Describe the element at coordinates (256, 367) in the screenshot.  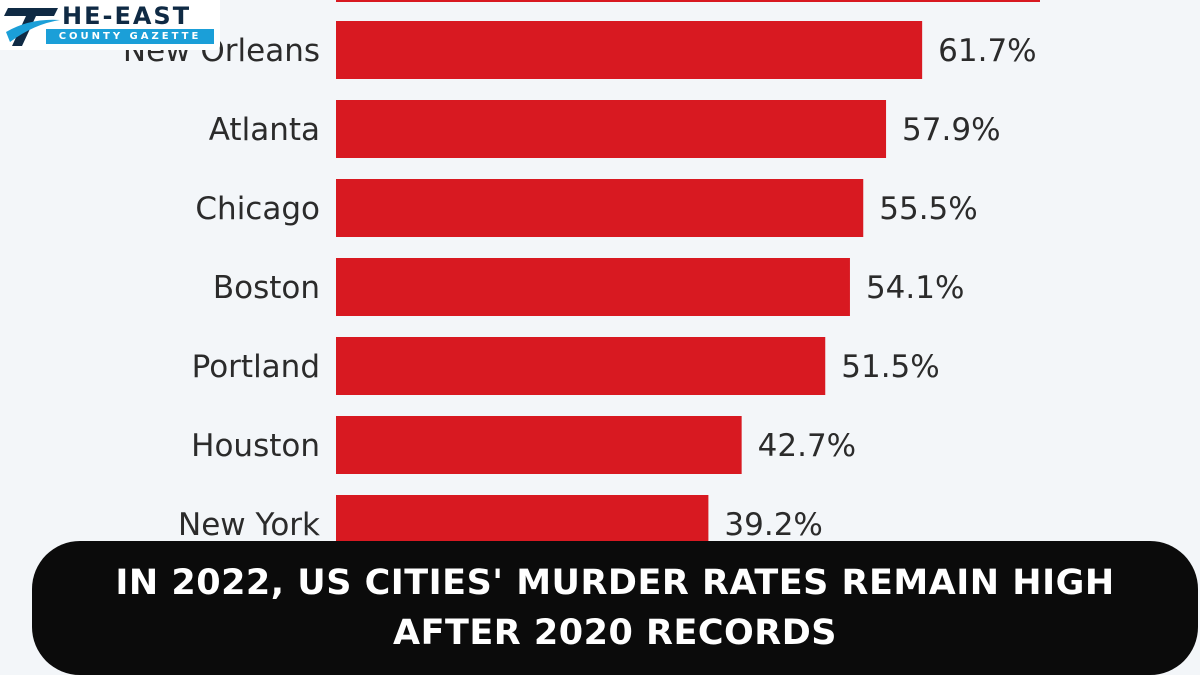
I see `category-label: Portland` at that location.